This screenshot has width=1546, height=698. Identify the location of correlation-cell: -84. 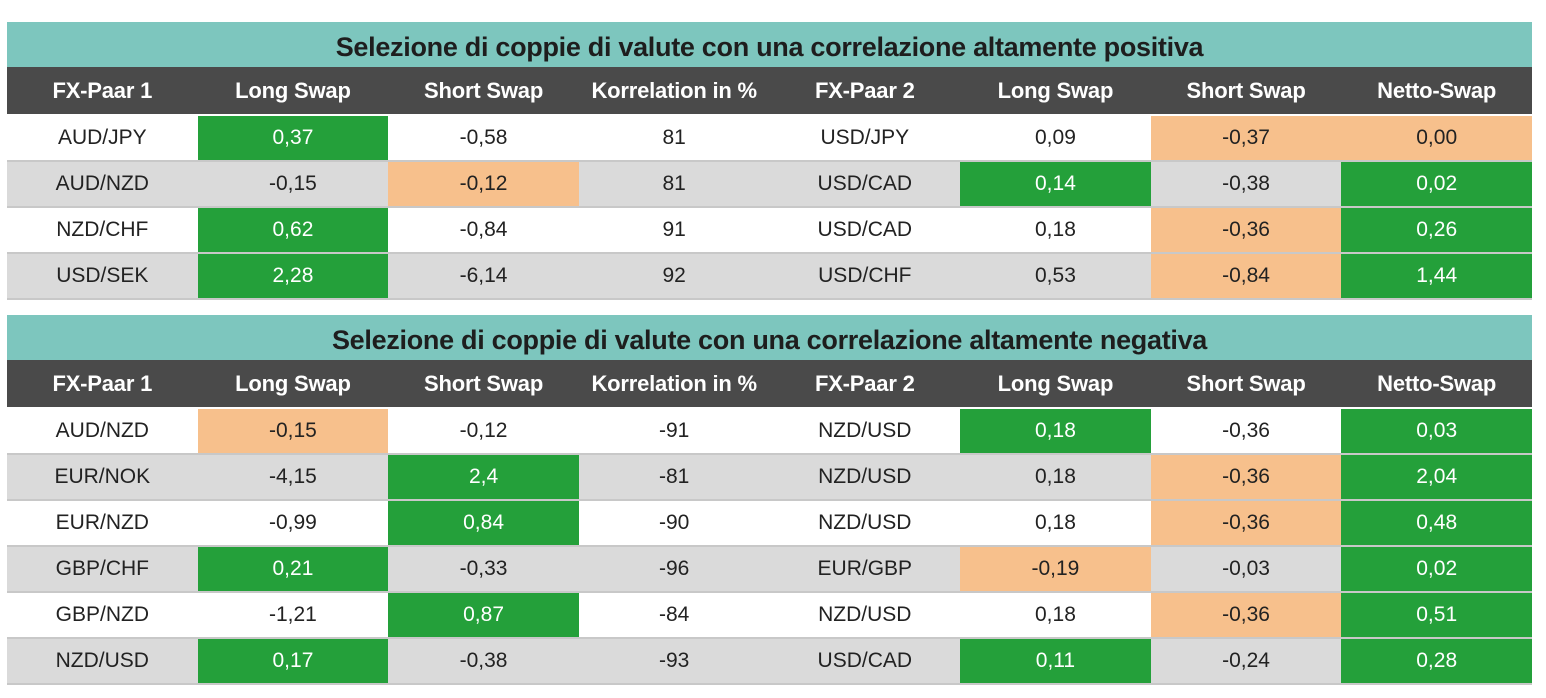
(674, 615).